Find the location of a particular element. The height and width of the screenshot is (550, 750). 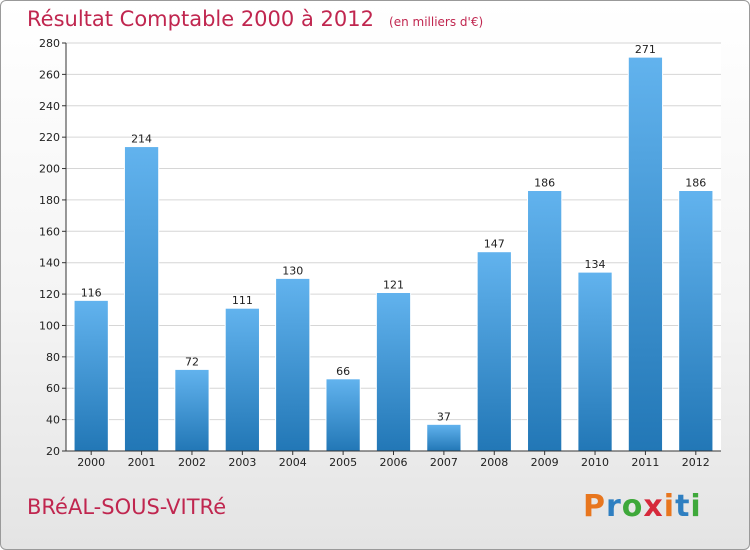

logo-letter: o is located at coordinates (632, 506).